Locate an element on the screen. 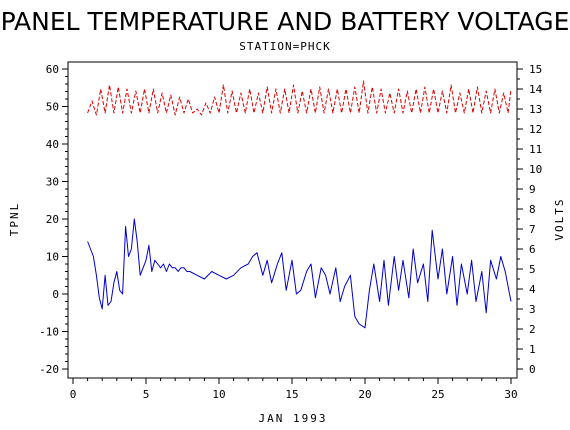 Image resolution: width=570 pixels, height=430 pixels. y-right-tick-label: 1 is located at coordinates (532, 349).